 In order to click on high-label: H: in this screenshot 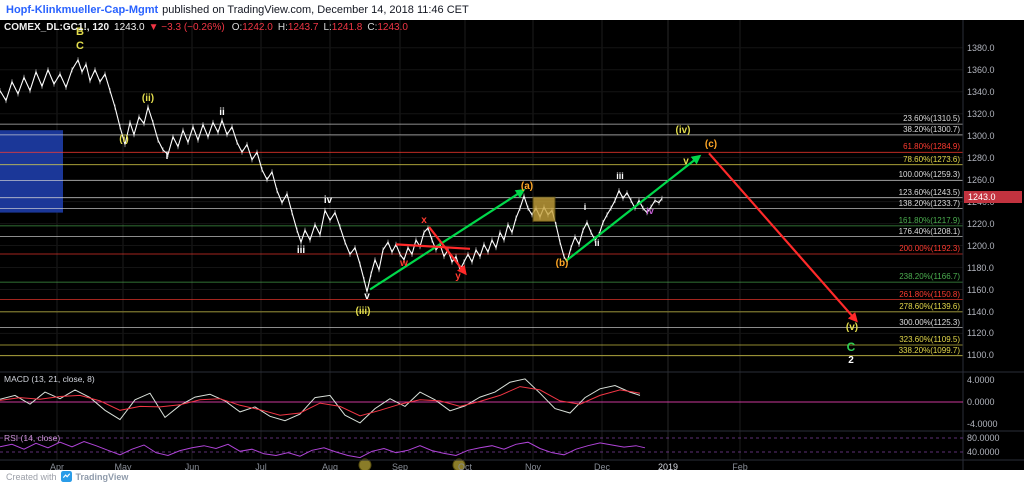, I will do `click(282, 27)`.